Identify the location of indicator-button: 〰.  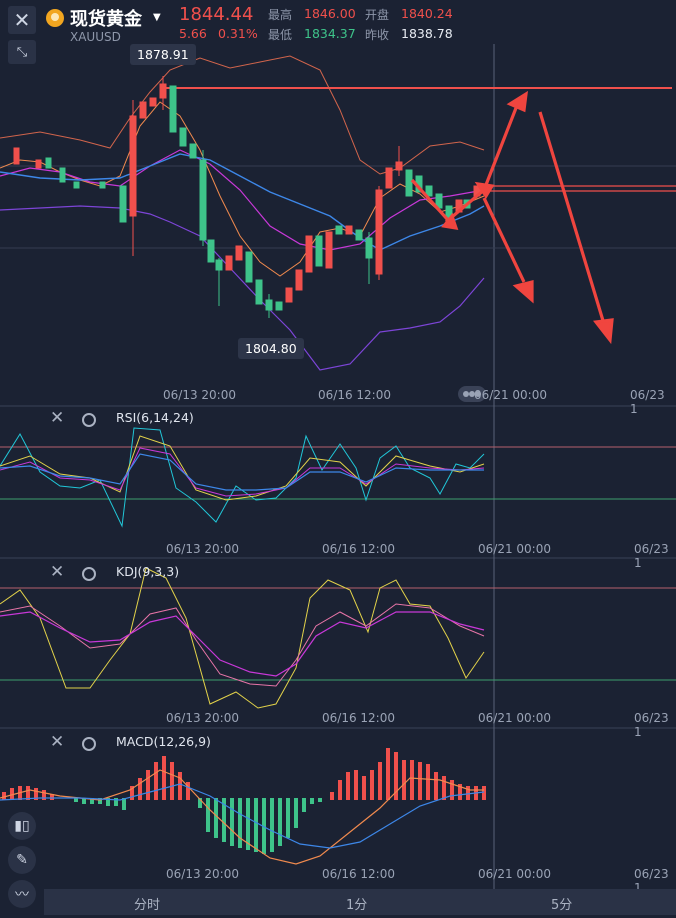
(22, 894).